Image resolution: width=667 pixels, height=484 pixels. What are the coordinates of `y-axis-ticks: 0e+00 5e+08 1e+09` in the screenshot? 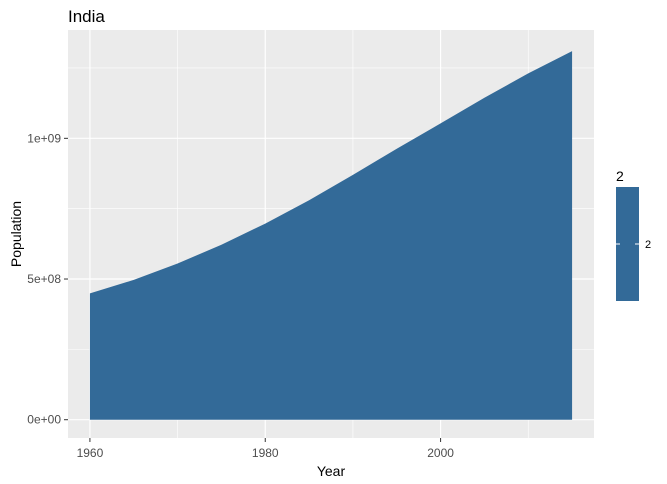 It's located at (47, 279).